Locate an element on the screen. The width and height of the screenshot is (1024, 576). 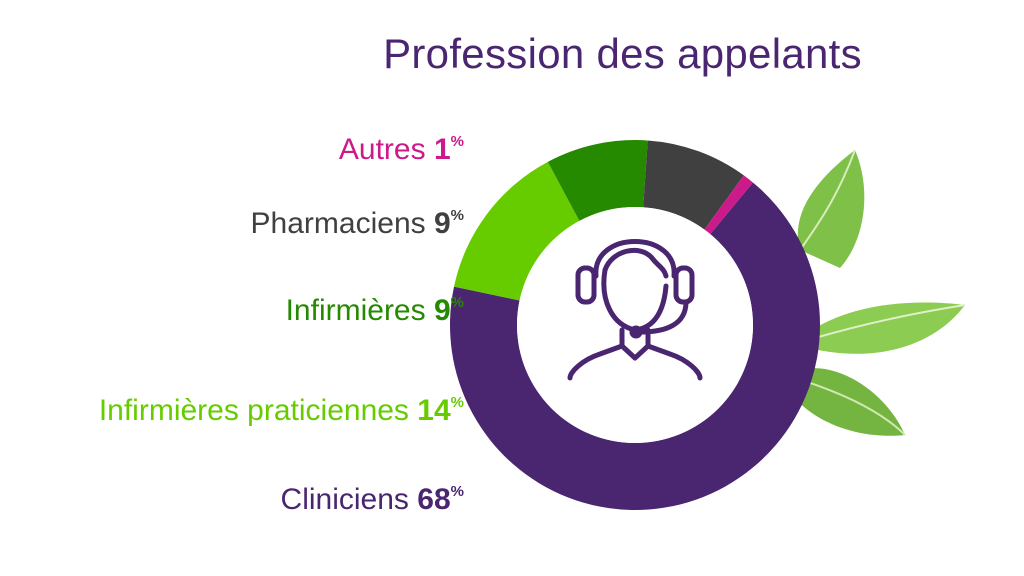
legend-cliniciens-value: 68 is located at coordinates (434, 499).